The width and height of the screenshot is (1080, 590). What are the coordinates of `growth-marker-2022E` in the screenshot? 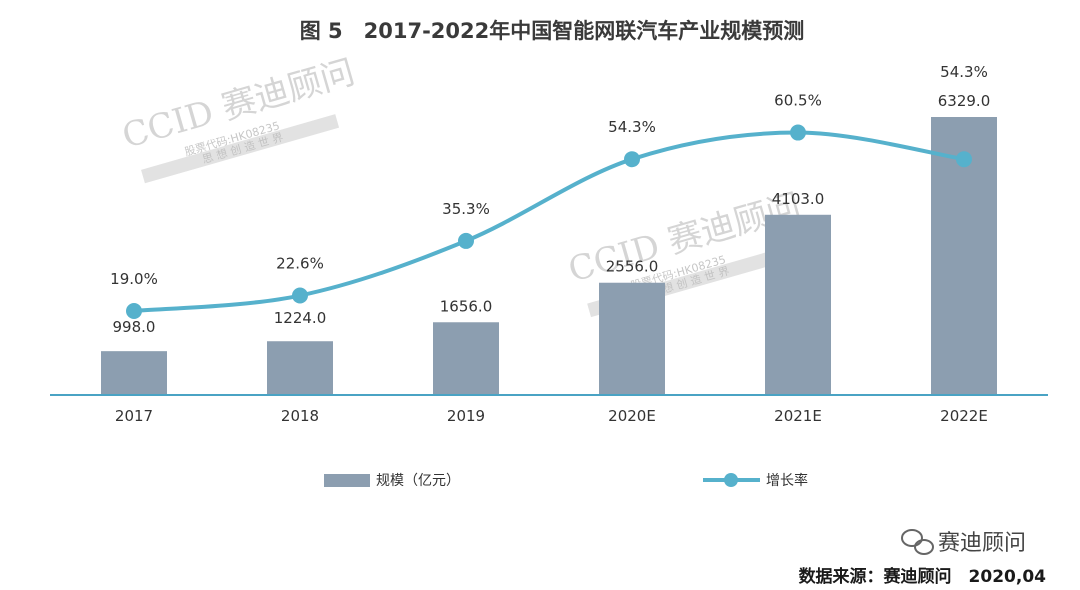 It's located at (964, 159).